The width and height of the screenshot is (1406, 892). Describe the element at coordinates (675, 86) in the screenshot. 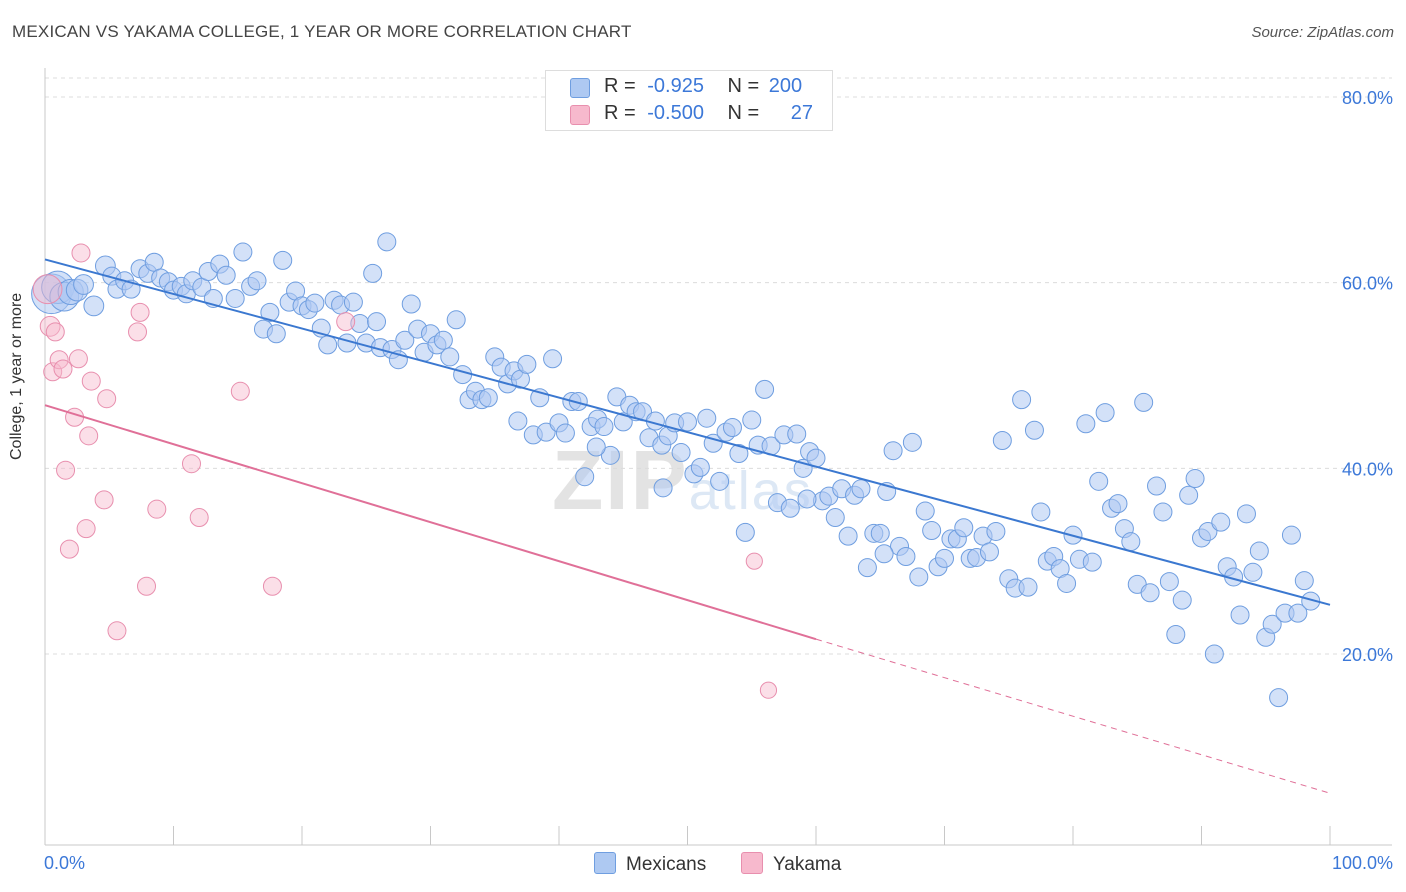

I see `r-value: -0.925` at that location.